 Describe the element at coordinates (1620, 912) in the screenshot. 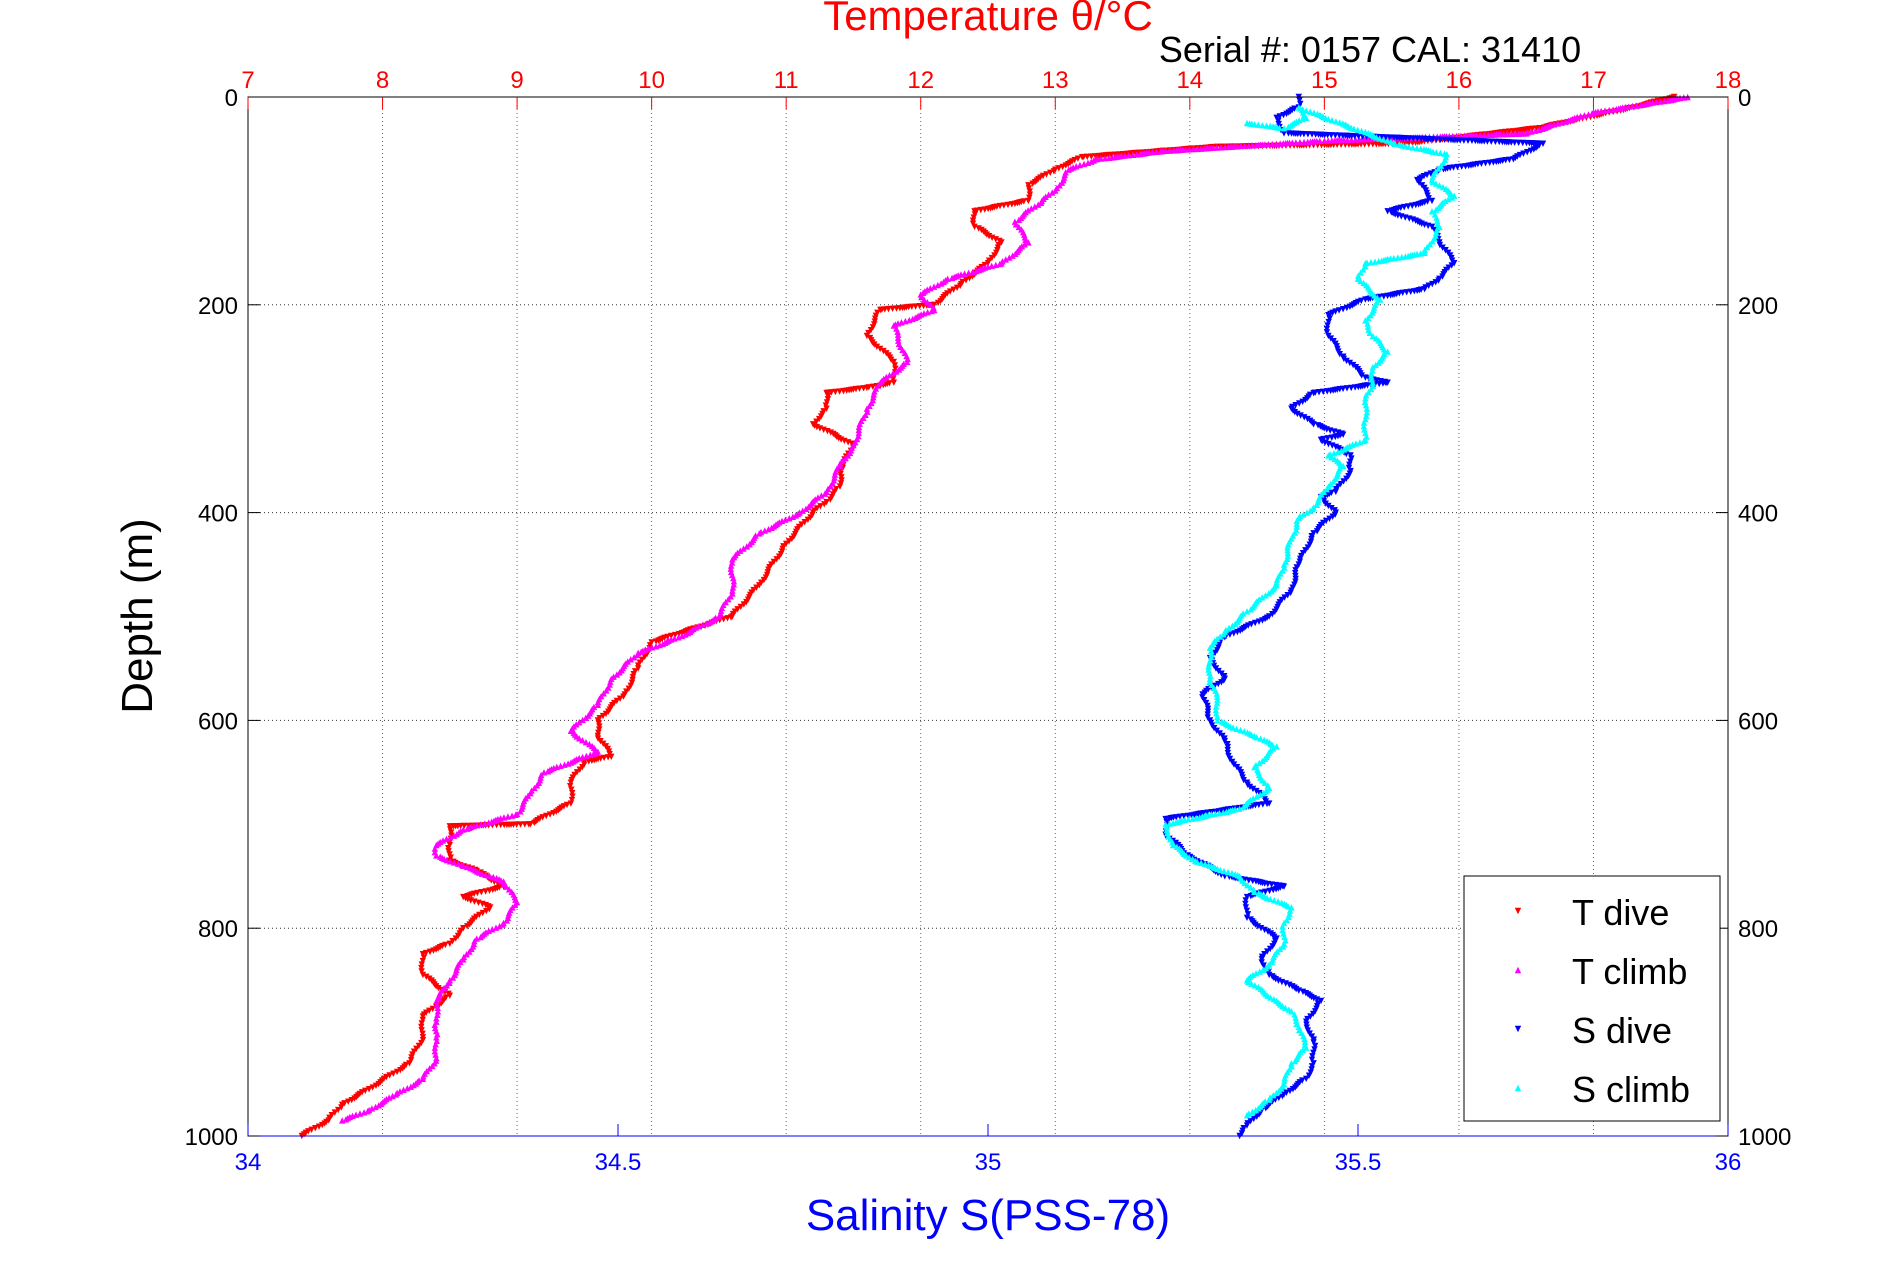

I see `legend-label-t-dive: T dive` at that location.